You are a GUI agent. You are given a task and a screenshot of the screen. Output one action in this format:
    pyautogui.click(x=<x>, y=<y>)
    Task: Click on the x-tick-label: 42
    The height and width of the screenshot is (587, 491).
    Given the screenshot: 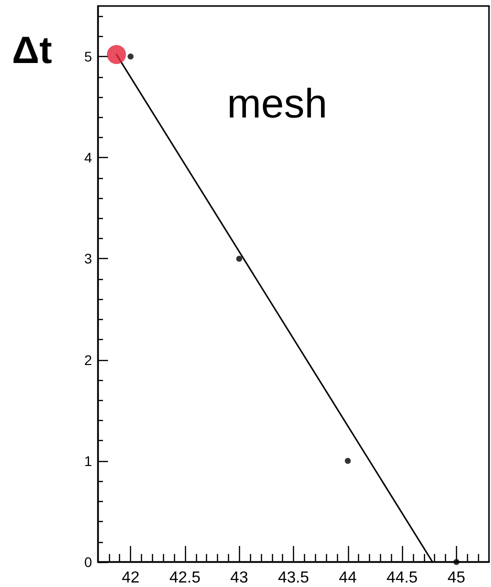 What is the action you would take?
    pyautogui.click(x=131, y=578)
    